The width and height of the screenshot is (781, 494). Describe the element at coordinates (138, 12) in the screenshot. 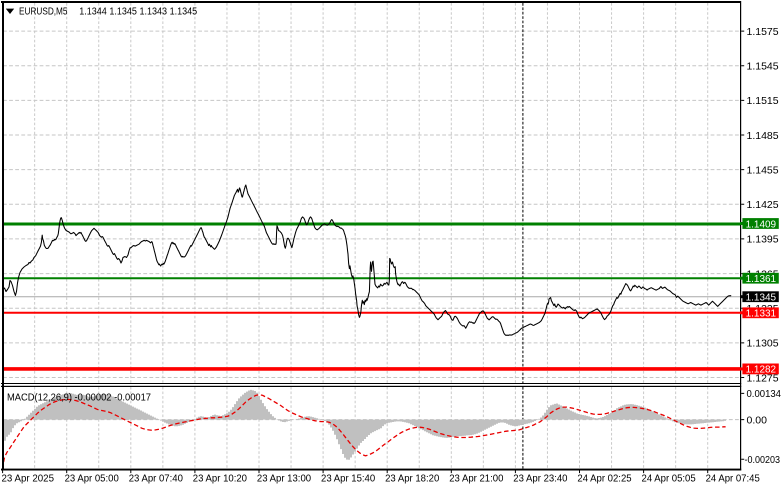

I see `svg-text: 1.1344 1.1345 1.1343 1.1345` at that location.